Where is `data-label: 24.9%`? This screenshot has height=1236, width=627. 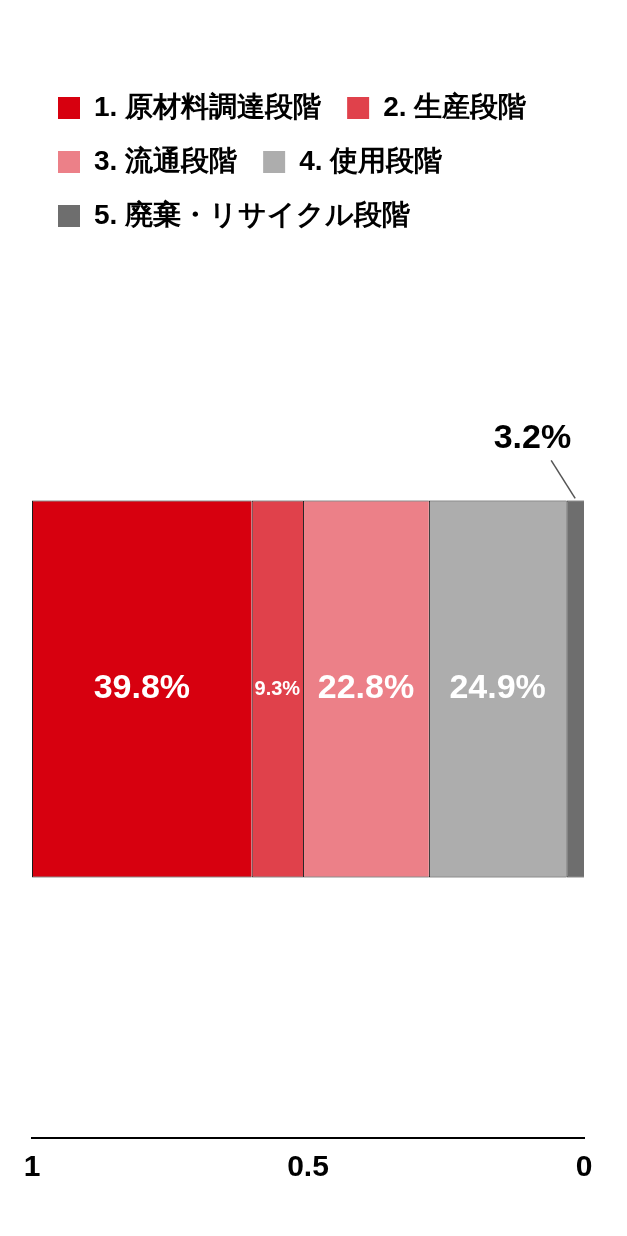 data-label: 24.9% is located at coordinates (497, 686).